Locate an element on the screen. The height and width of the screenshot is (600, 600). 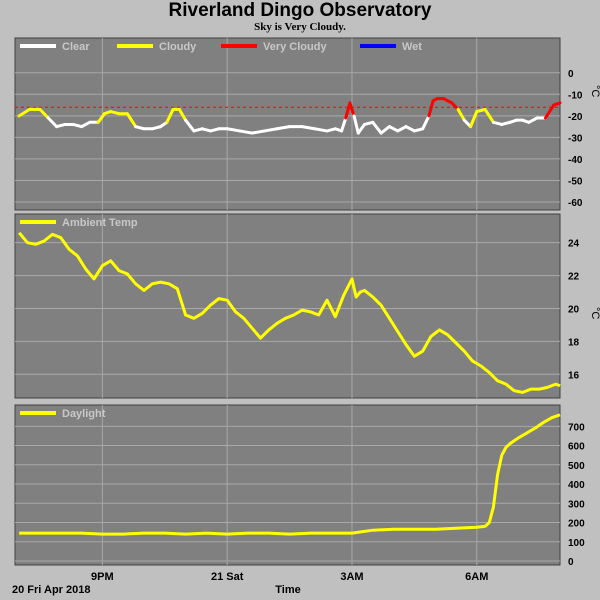
y-tick-label: 300 is located at coordinates (576, 504).